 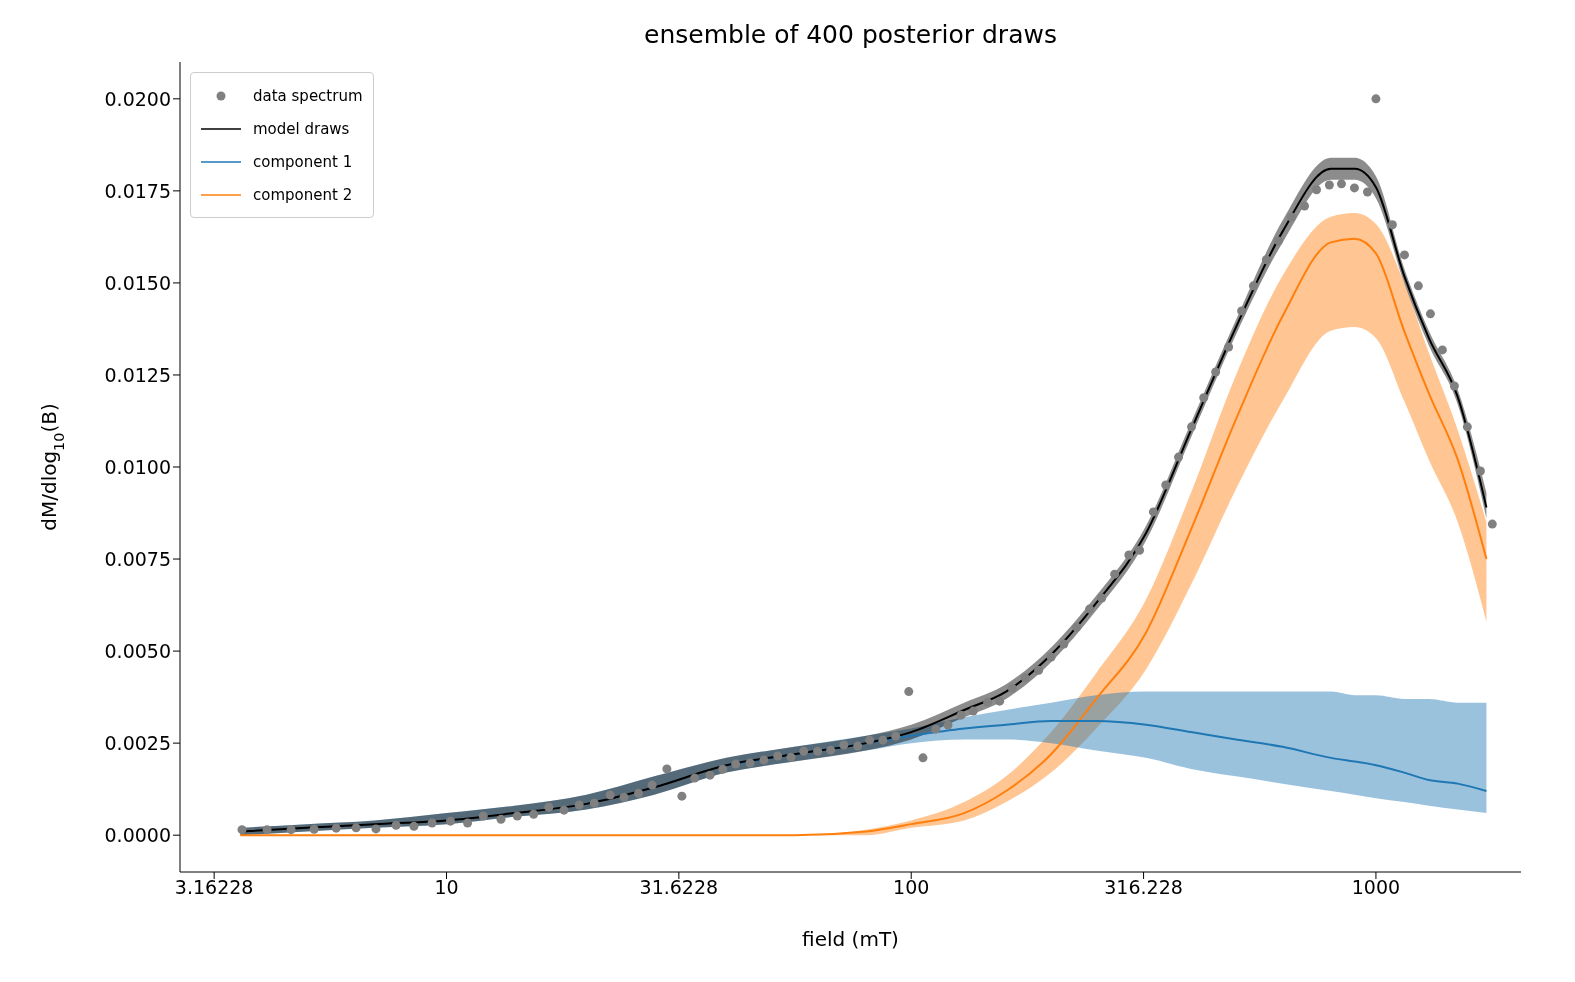 What do you see at coordinates (214, 887) in the screenshot?
I see `x-tick-label: 3.16228` at bounding box center [214, 887].